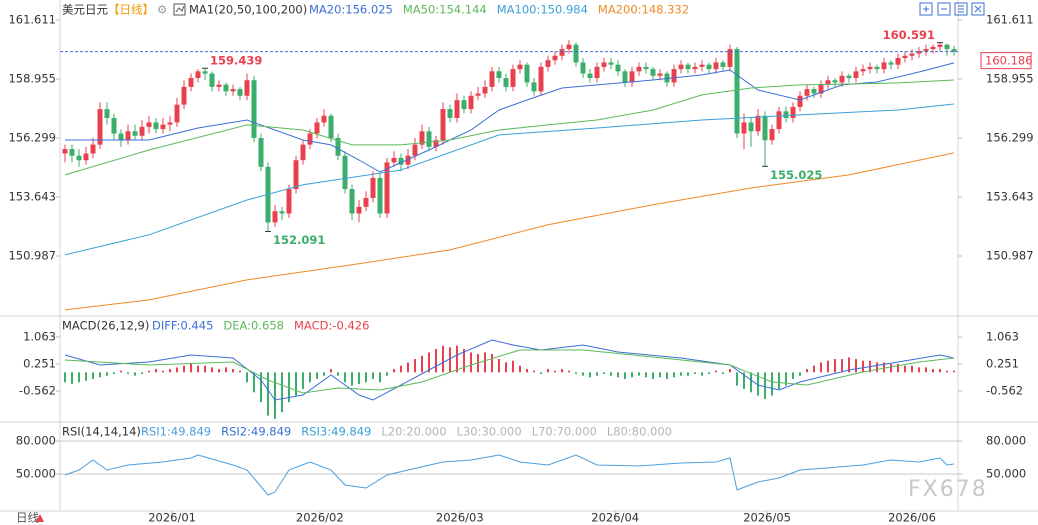  Describe the element at coordinates (40, 518) in the screenshot. I see `footer-arrow` at that location.